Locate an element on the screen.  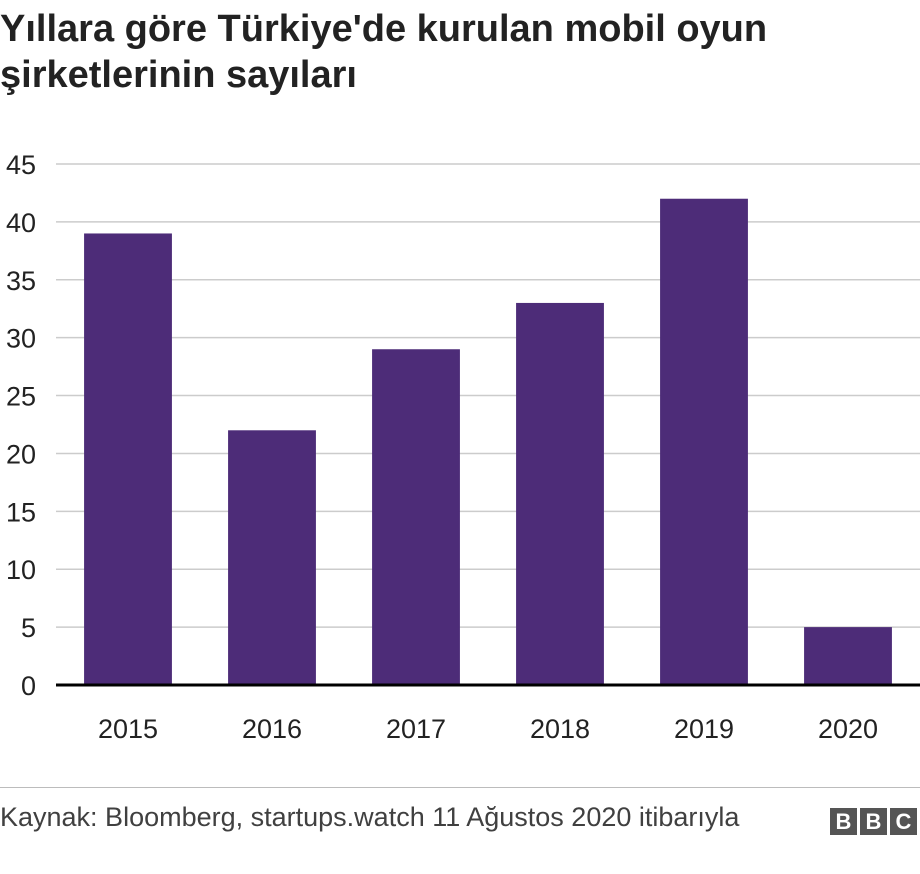
bbc-logo: B B C is located at coordinates (873, 821).